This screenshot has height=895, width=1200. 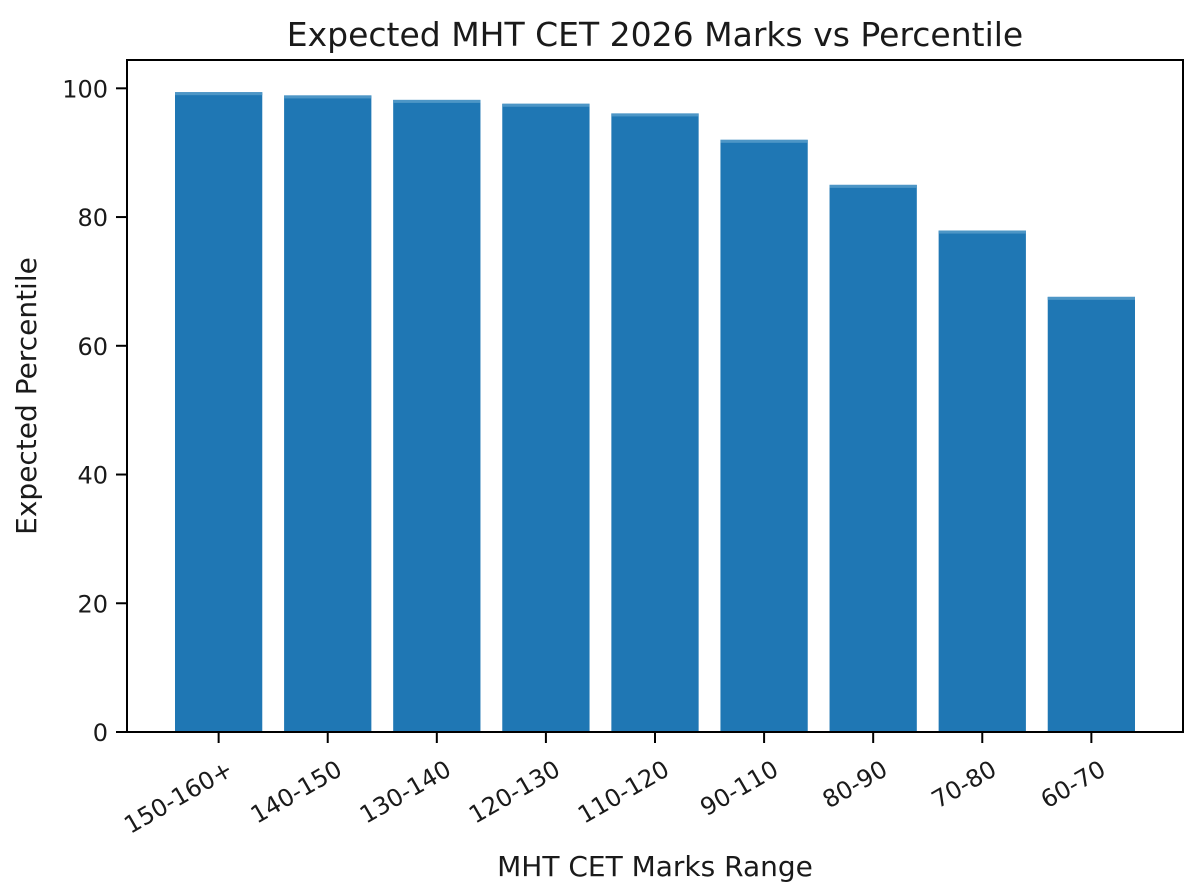 I want to click on x-tick-label: 110-120, so click(x=623, y=792).